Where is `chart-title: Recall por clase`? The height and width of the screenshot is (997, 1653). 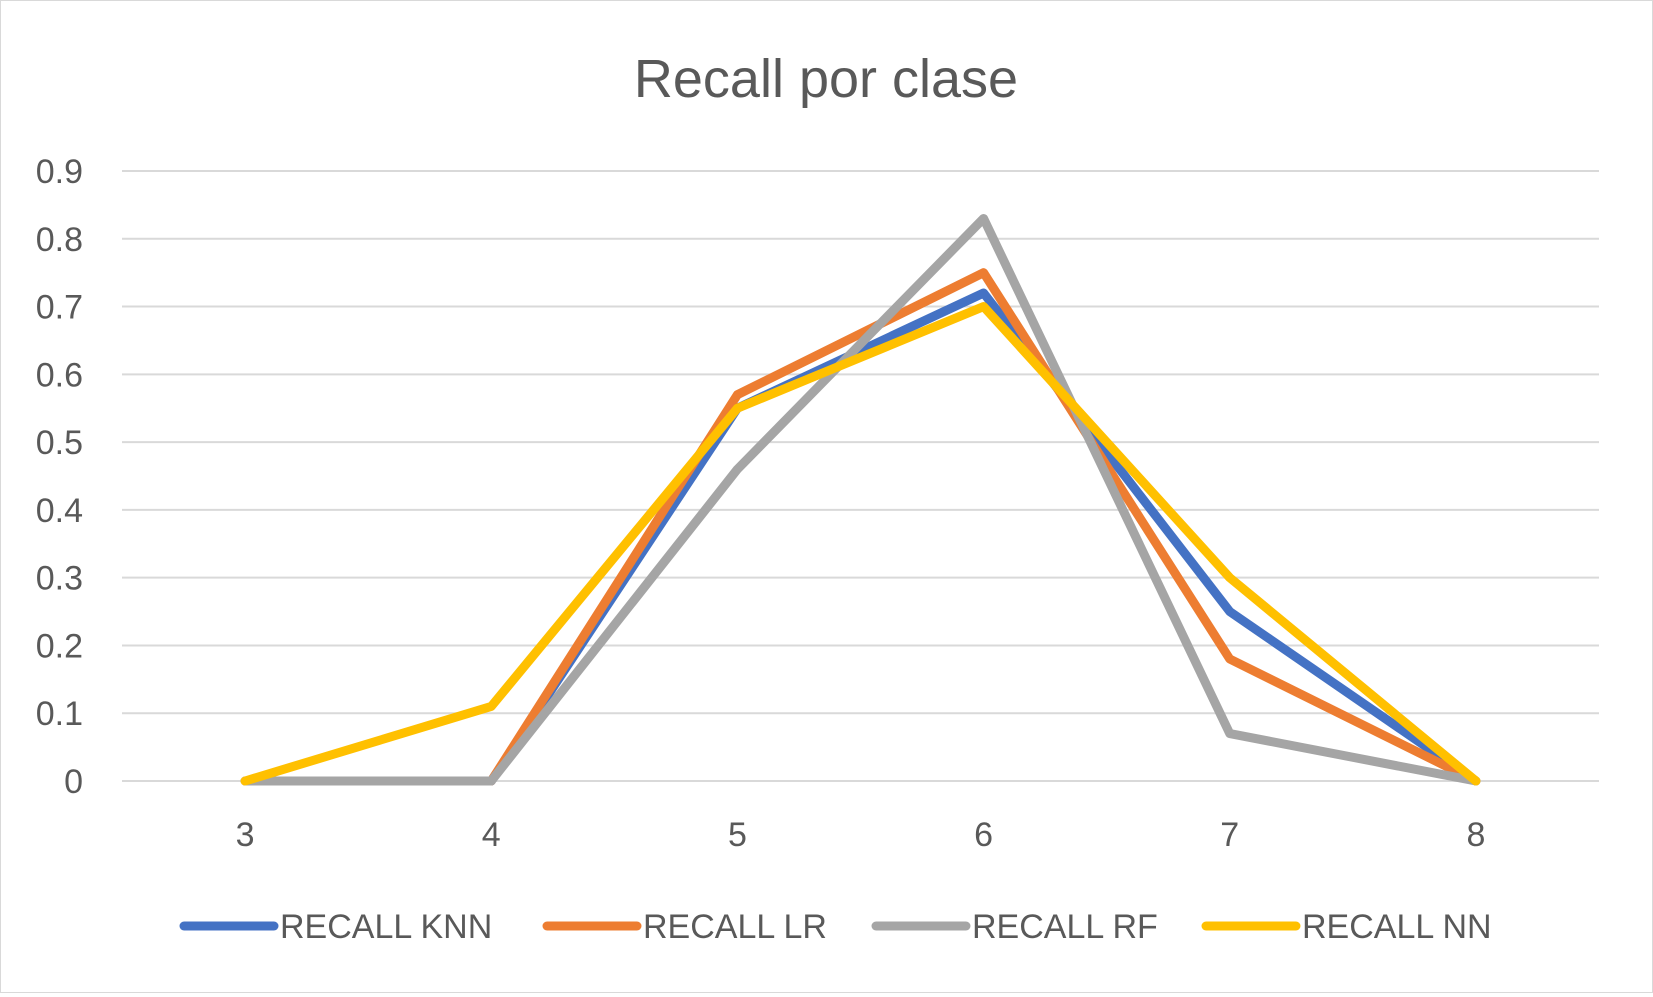
chart-title: Recall por clase is located at coordinates (826, 79).